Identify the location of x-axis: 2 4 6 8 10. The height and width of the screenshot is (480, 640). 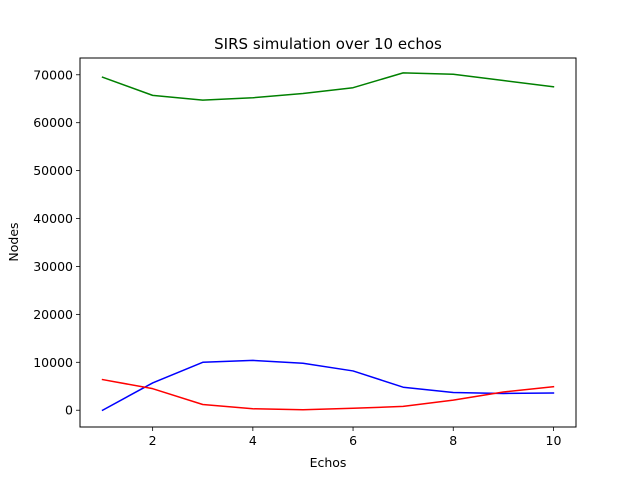
(355, 437).